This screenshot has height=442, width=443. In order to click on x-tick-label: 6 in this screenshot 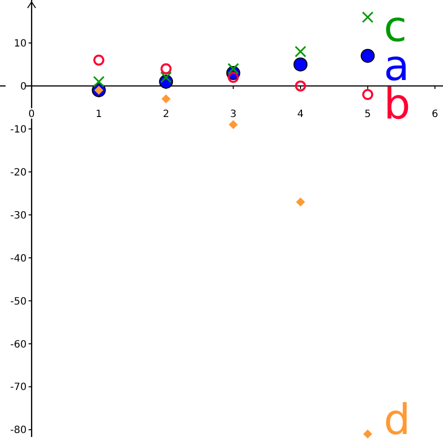, I will do `click(435, 114)`.